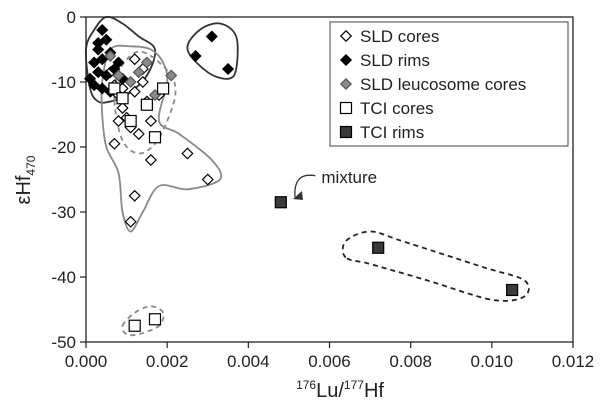  What do you see at coordinates (24, 189) in the screenshot?
I see `y-axis-title-main: εHf` at bounding box center [24, 189].